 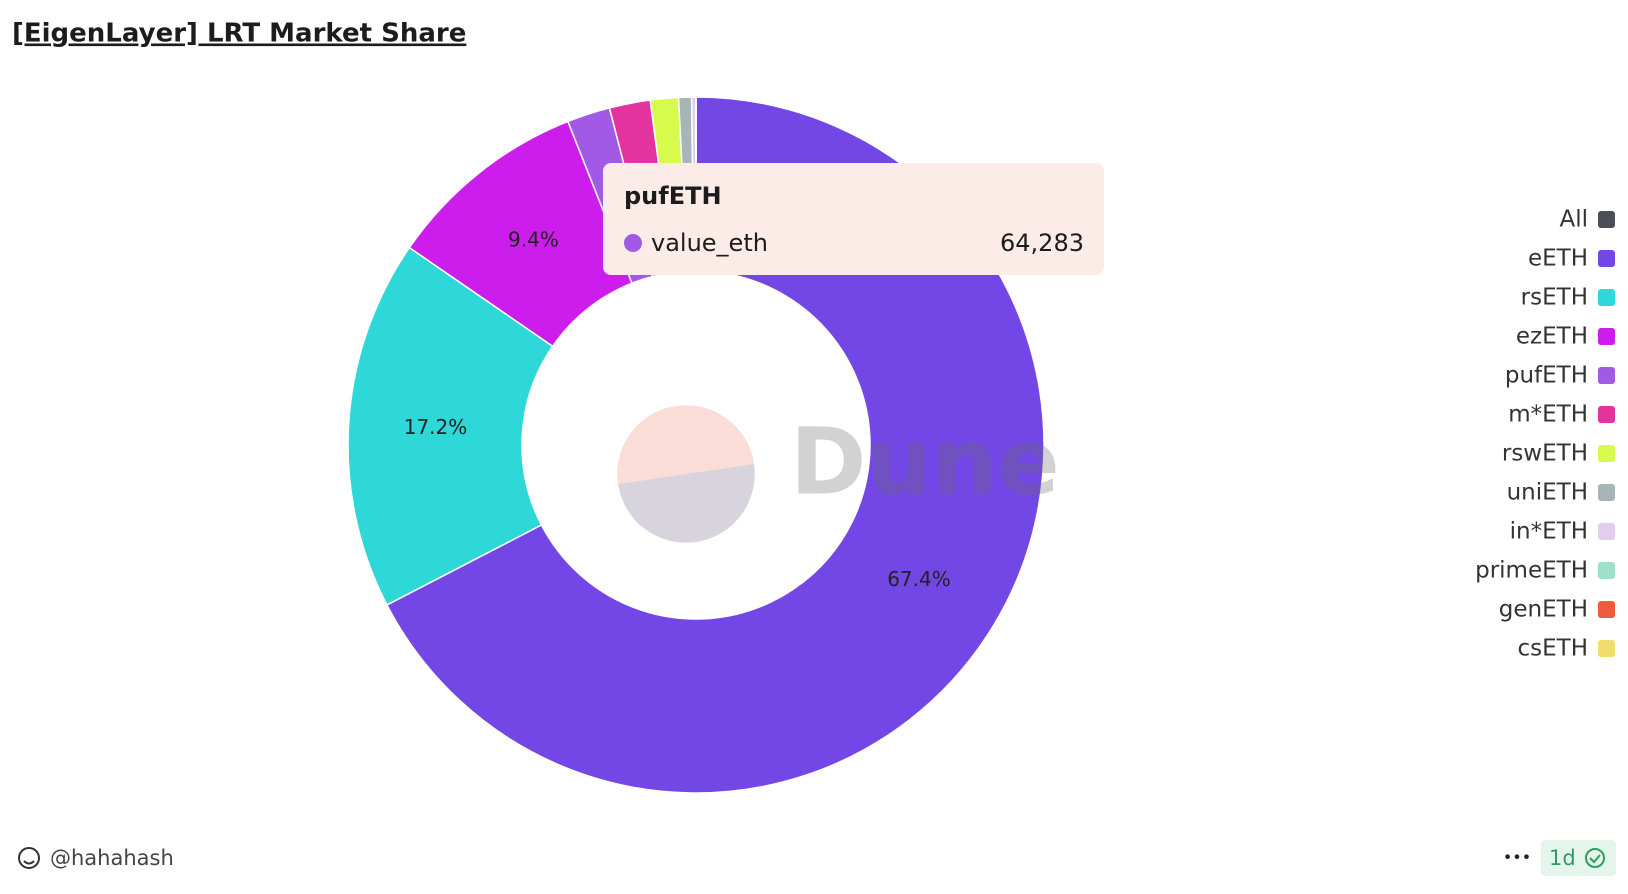 I want to click on tooltip-box, so click(x=853, y=219).